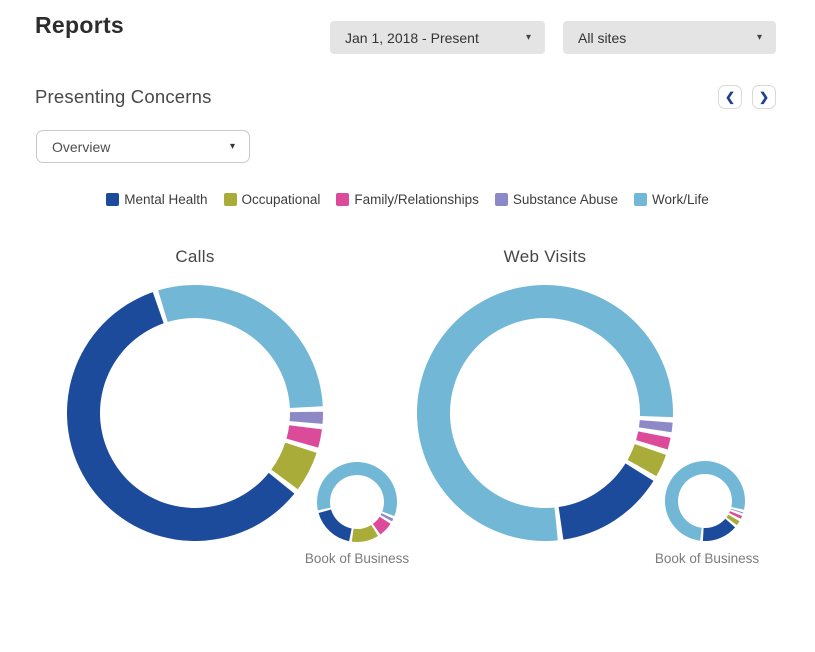 The image size is (815, 652). Describe the element at coordinates (680, 199) in the screenshot. I see `legend-label: Work/Life` at that location.